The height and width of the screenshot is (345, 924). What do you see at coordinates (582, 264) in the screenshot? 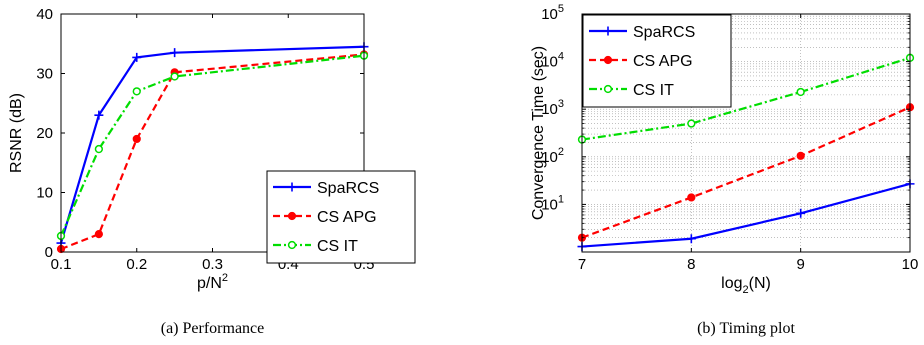
I see `x-tick-label: 7` at bounding box center [582, 264].